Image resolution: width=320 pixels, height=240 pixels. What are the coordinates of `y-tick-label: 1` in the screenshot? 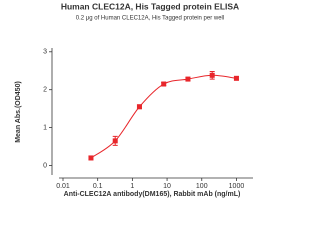 It's located at (45, 127).